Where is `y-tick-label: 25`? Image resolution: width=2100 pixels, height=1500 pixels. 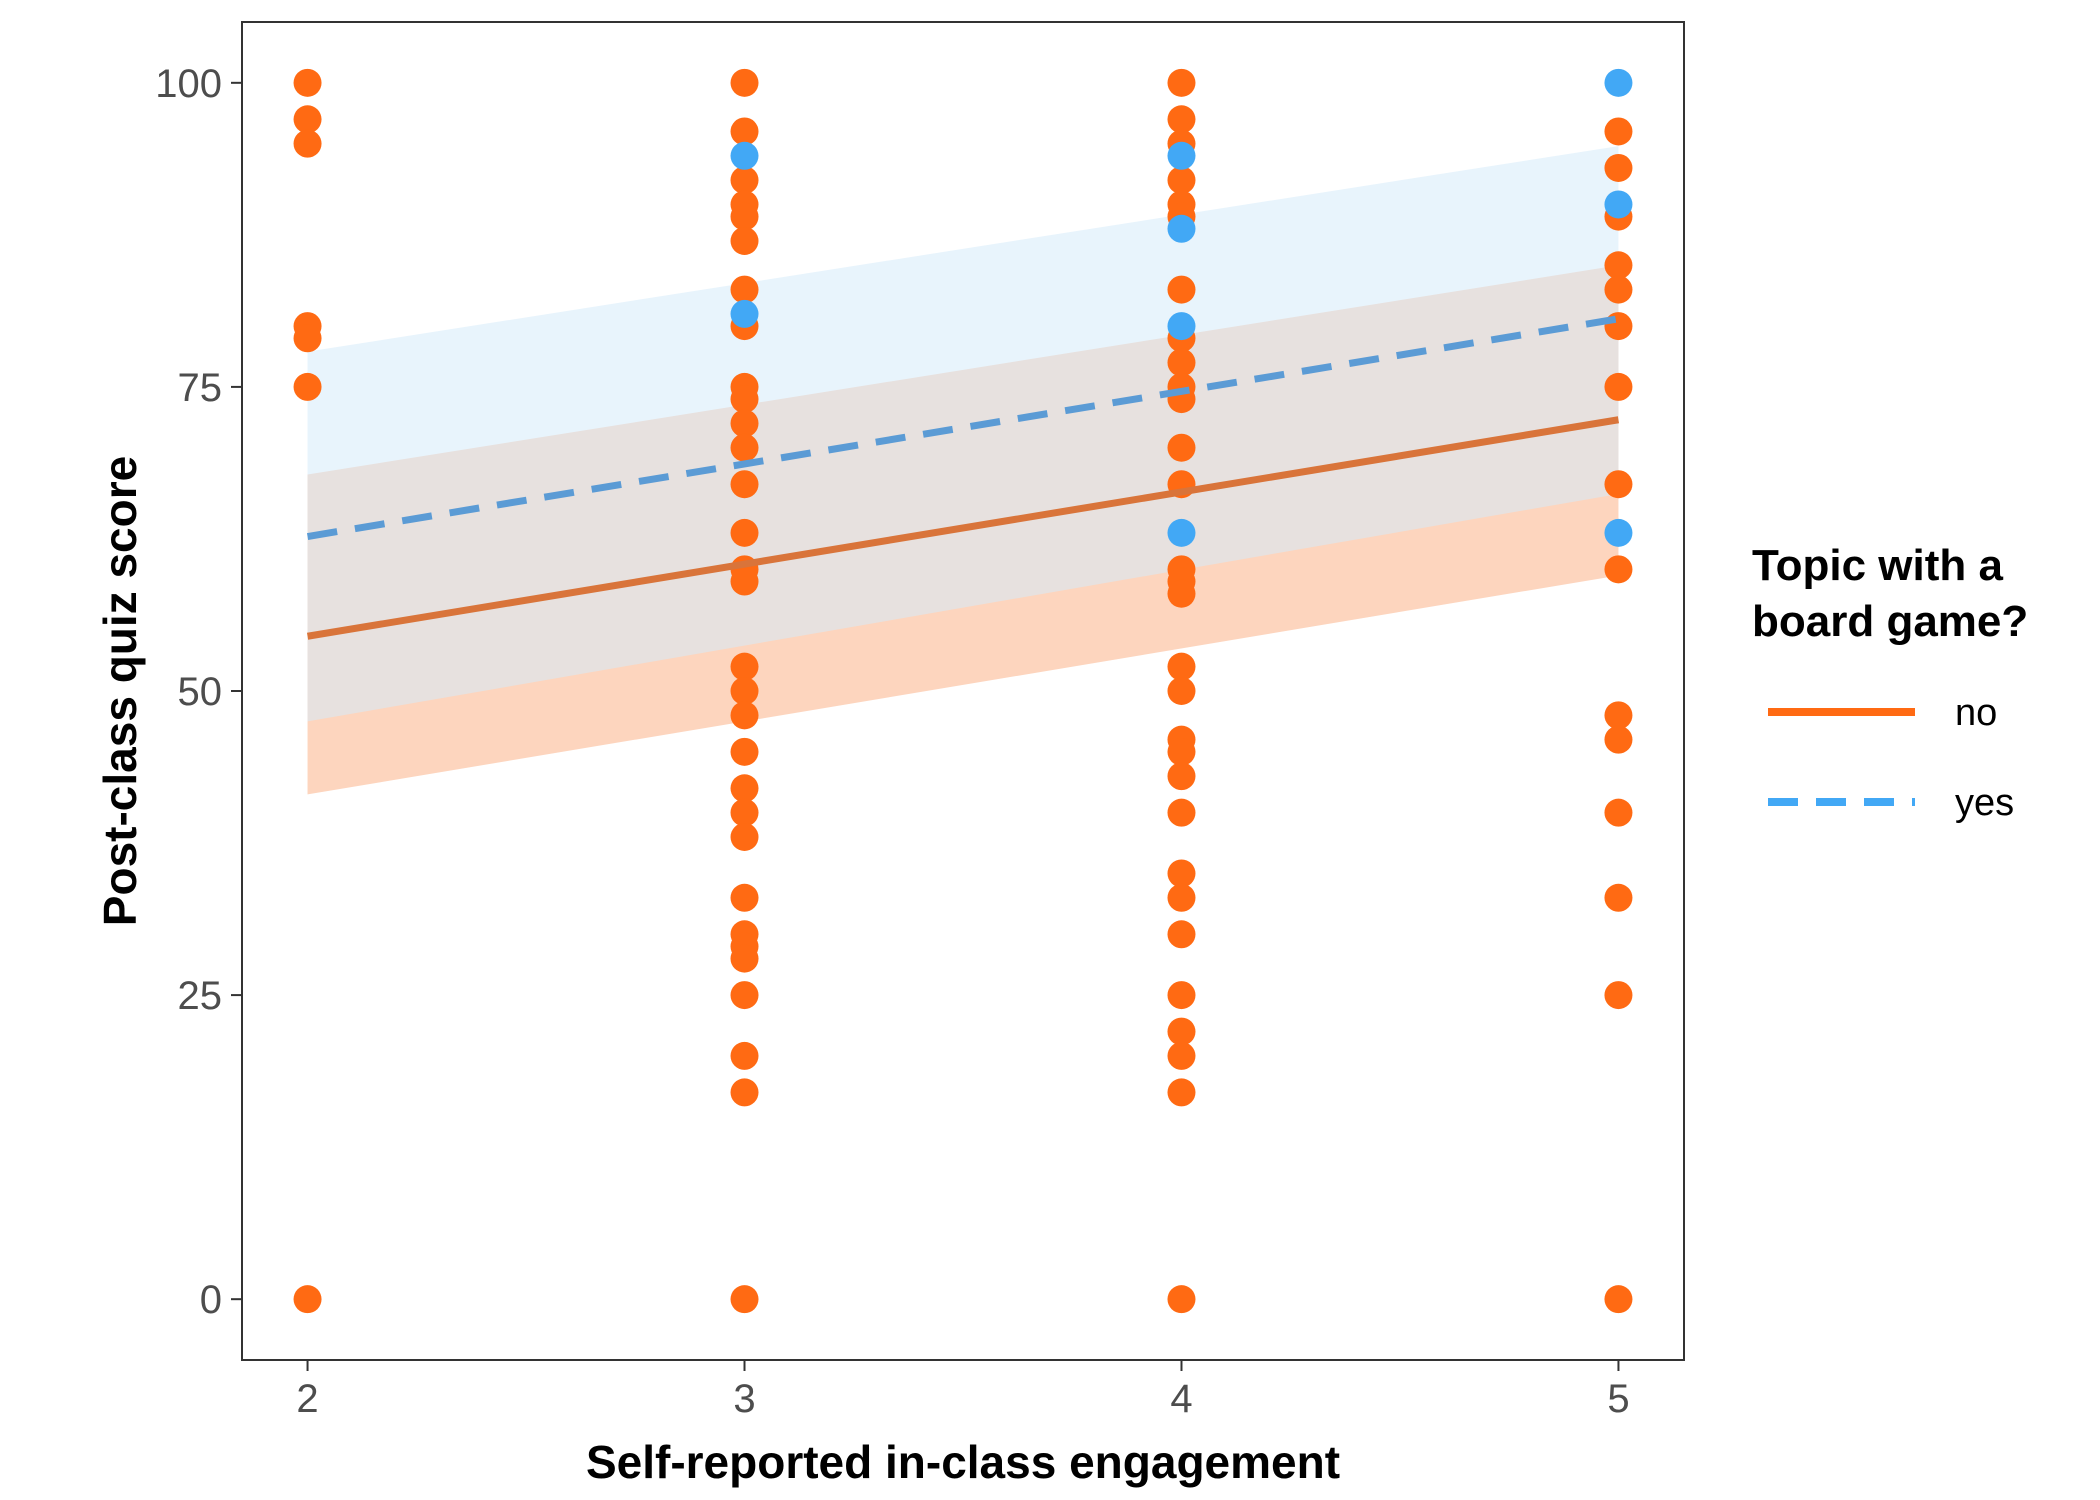 y-tick-label: 25 is located at coordinates (200, 996).